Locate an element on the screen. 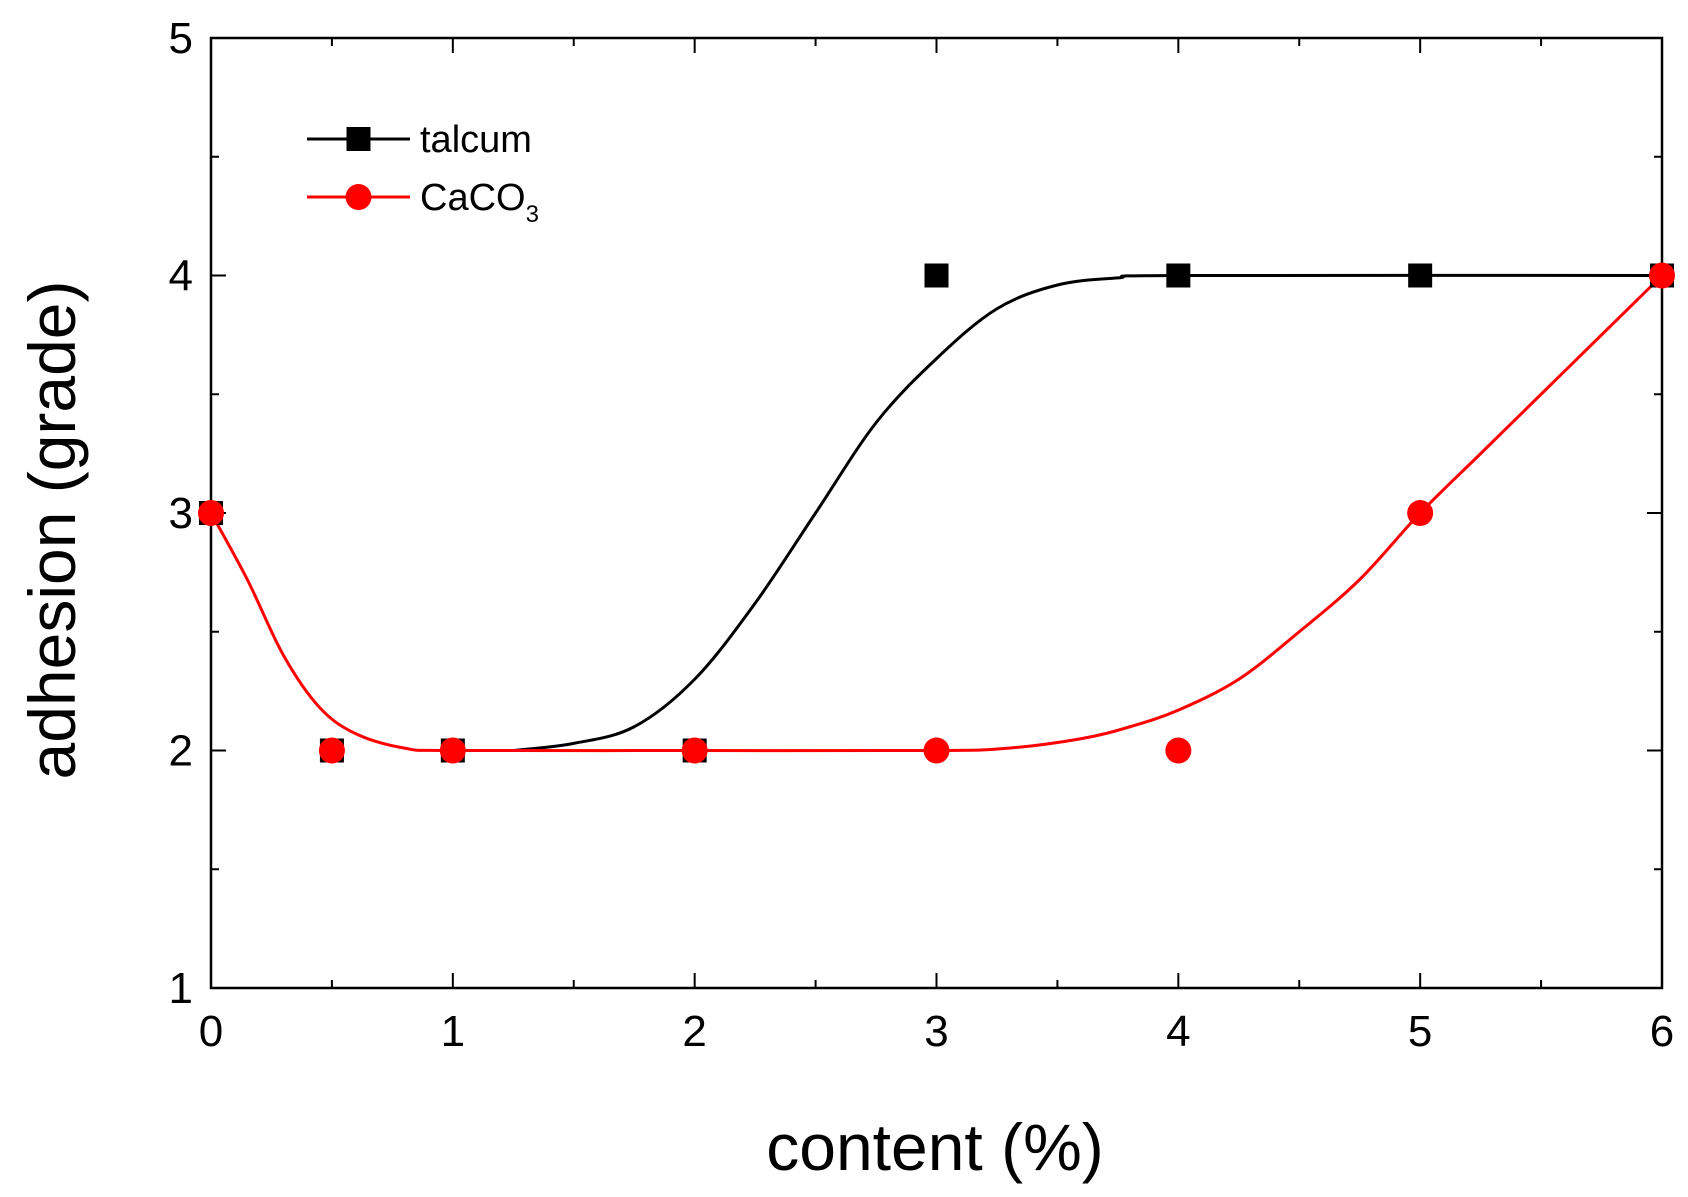 The width and height of the screenshot is (1688, 1197). legend-label-caco3: CaCO3 is located at coordinates (479, 202).